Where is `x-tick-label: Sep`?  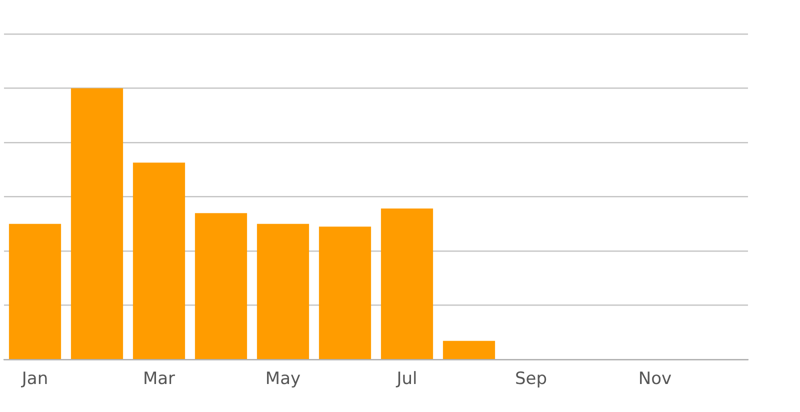 x-tick-label: Sep is located at coordinates (531, 379).